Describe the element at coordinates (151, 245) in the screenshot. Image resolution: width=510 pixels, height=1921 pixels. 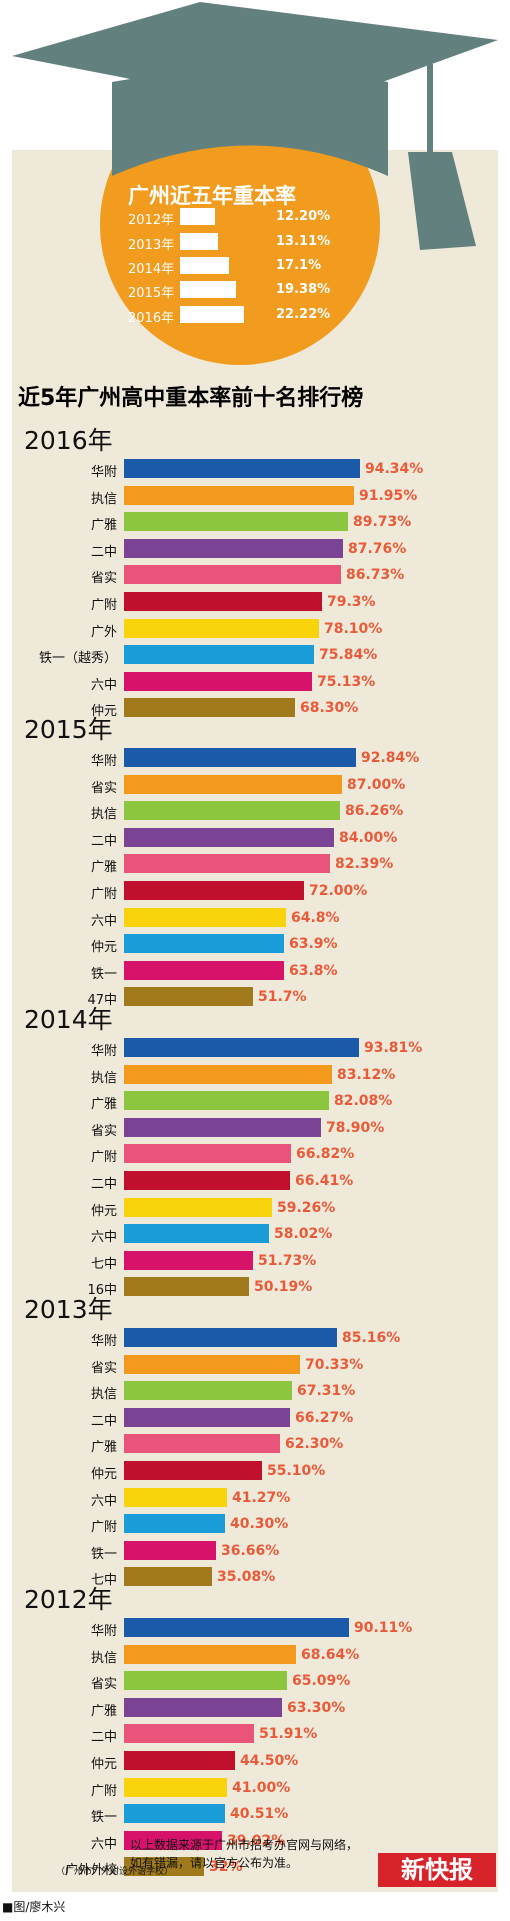
I see `summary-year-label: 2013年` at that location.